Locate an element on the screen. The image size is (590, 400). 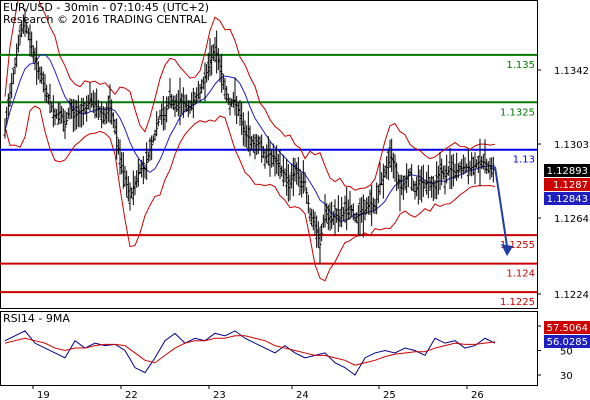
x-tick-label: 19 is located at coordinates (43, 395).